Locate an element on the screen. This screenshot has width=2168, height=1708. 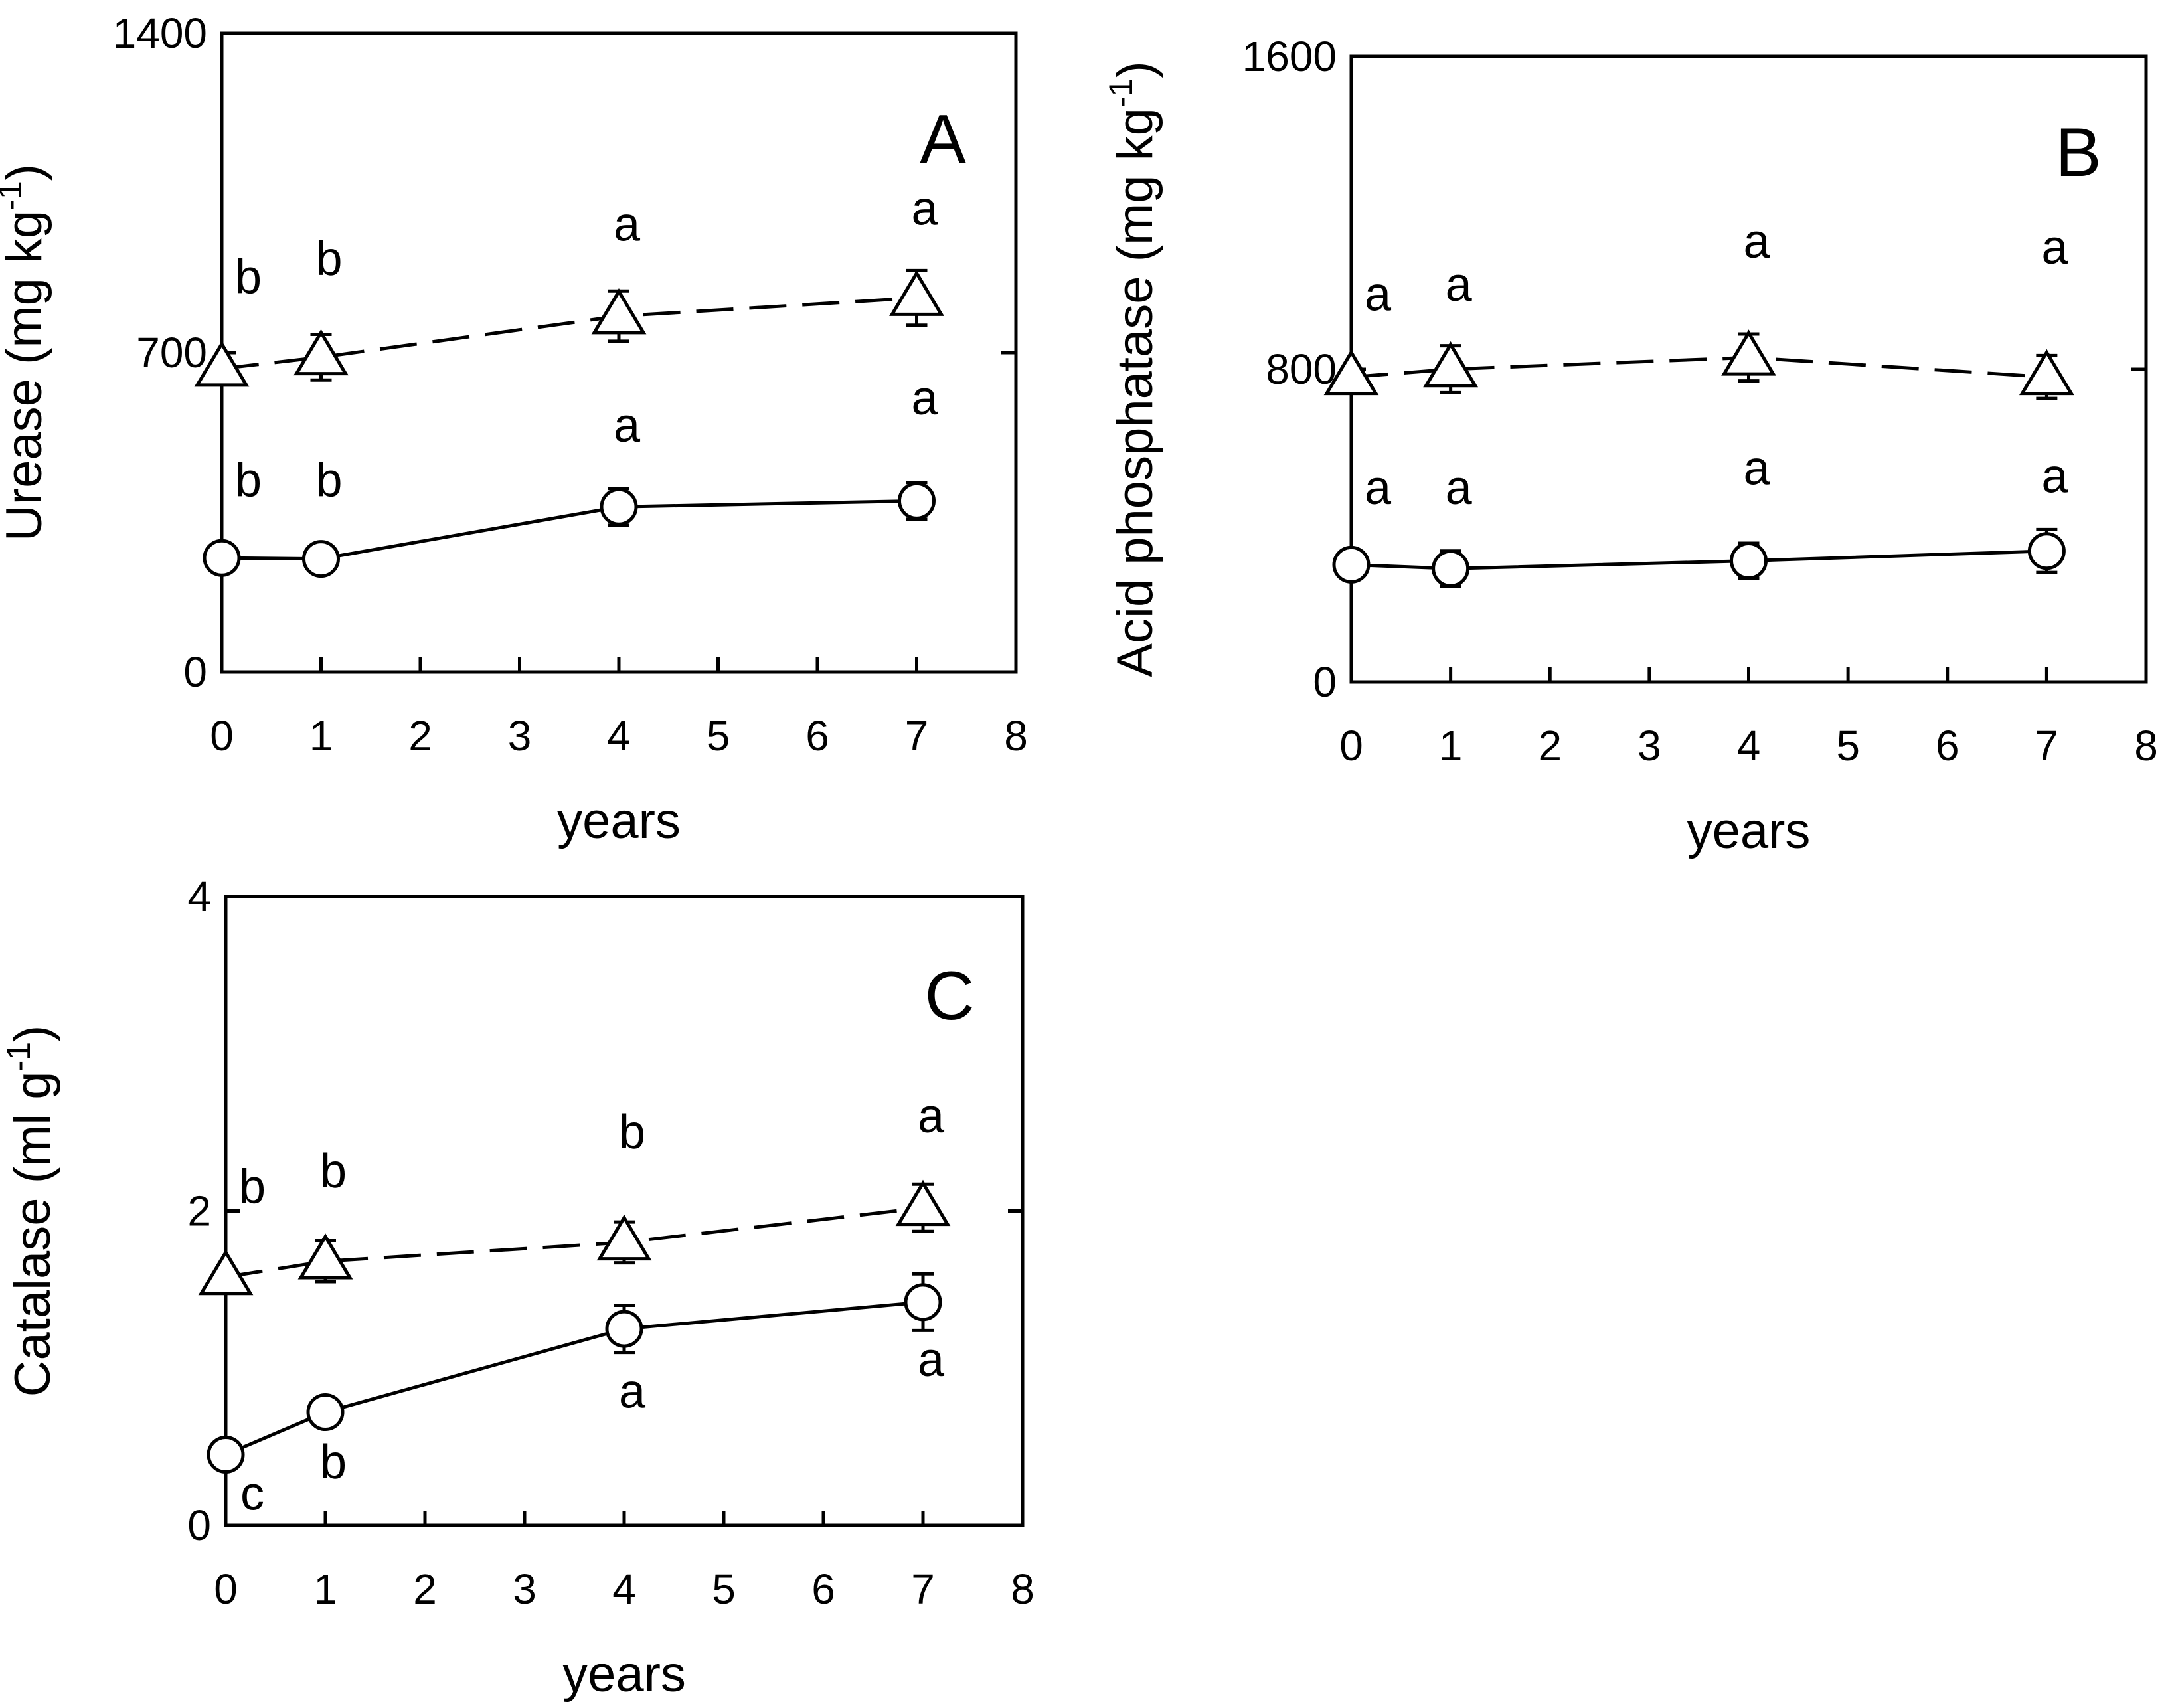
y-tick-label: 1400 is located at coordinates (160, 33).